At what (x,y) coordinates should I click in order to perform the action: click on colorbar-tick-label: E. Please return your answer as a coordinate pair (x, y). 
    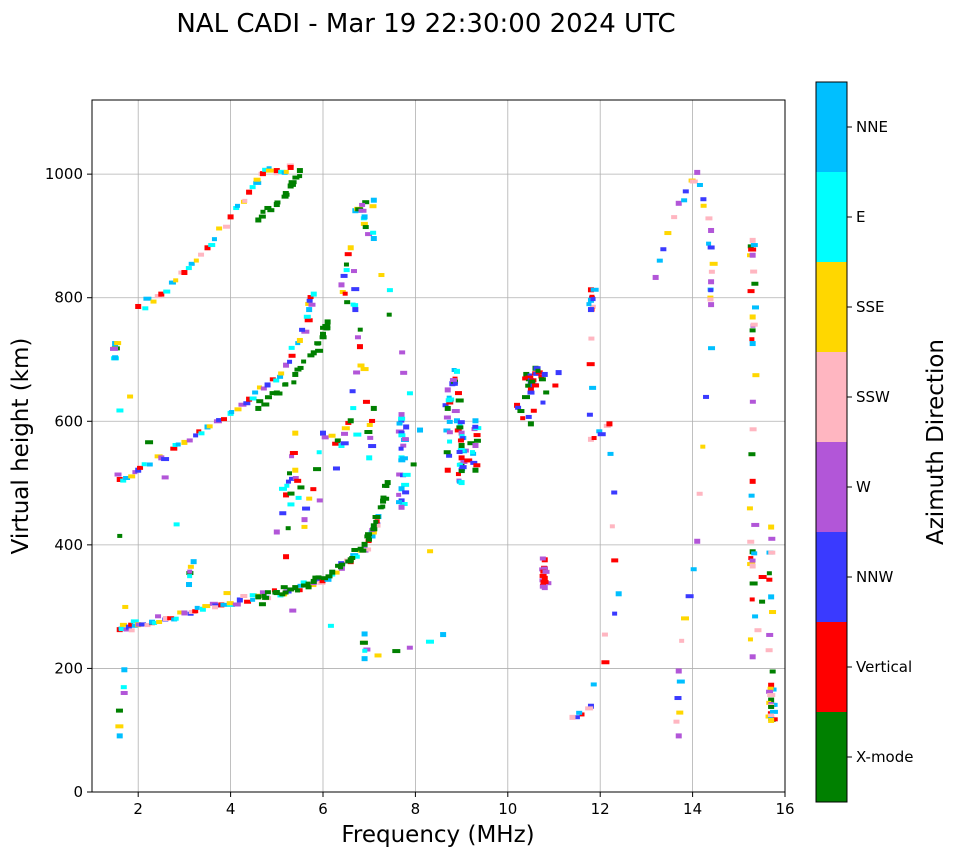
    Looking at the image, I should click on (860, 217).